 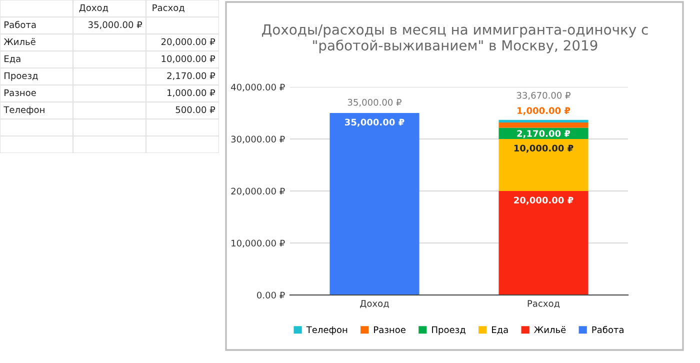 What do you see at coordinates (544, 200) in the screenshot?
I see `data-label: 20,000.00 ₽` at bounding box center [544, 200].